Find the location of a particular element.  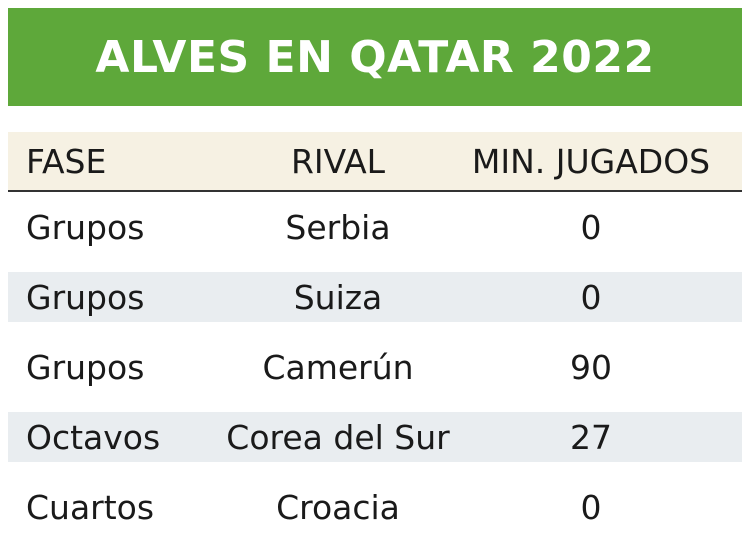

table-header-row: FASE RIVAL MIN. JUGADOS is located at coordinates (375, 162).